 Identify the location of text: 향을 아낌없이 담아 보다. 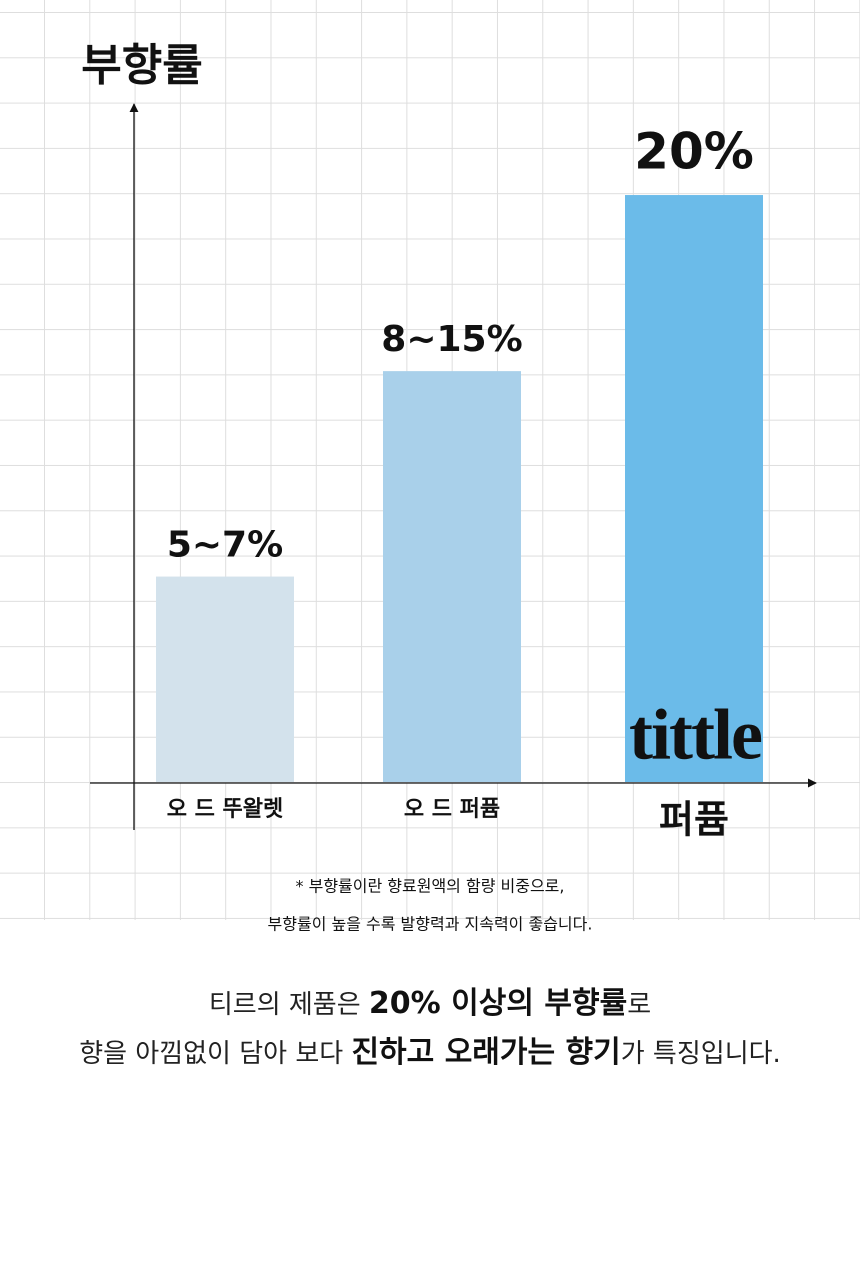
(215, 1054).